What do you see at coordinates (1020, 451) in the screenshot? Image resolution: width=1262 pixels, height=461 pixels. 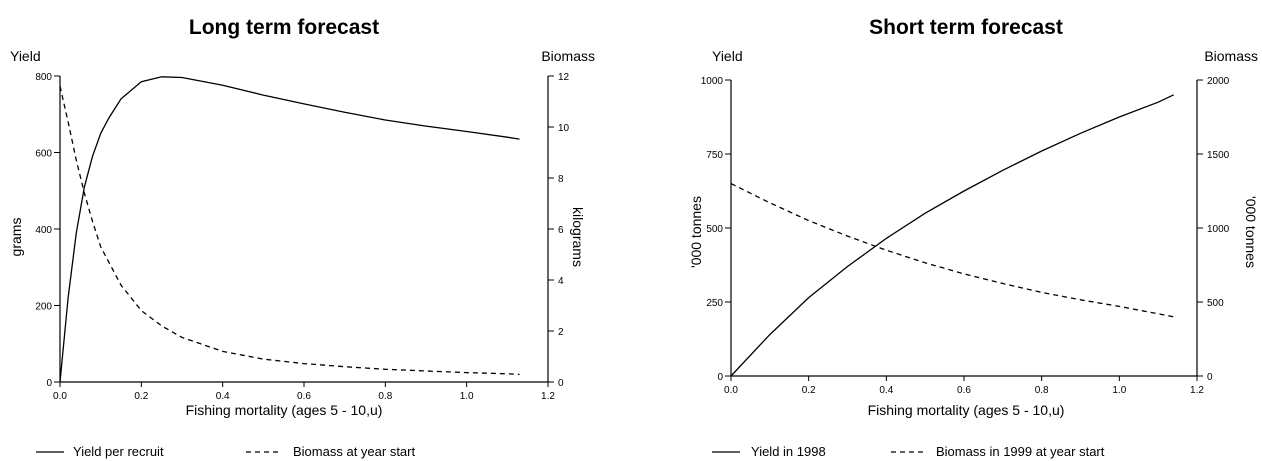 I see `legend-label-biomass-1999: Biomass in 1999 at year start` at bounding box center [1020, 451].